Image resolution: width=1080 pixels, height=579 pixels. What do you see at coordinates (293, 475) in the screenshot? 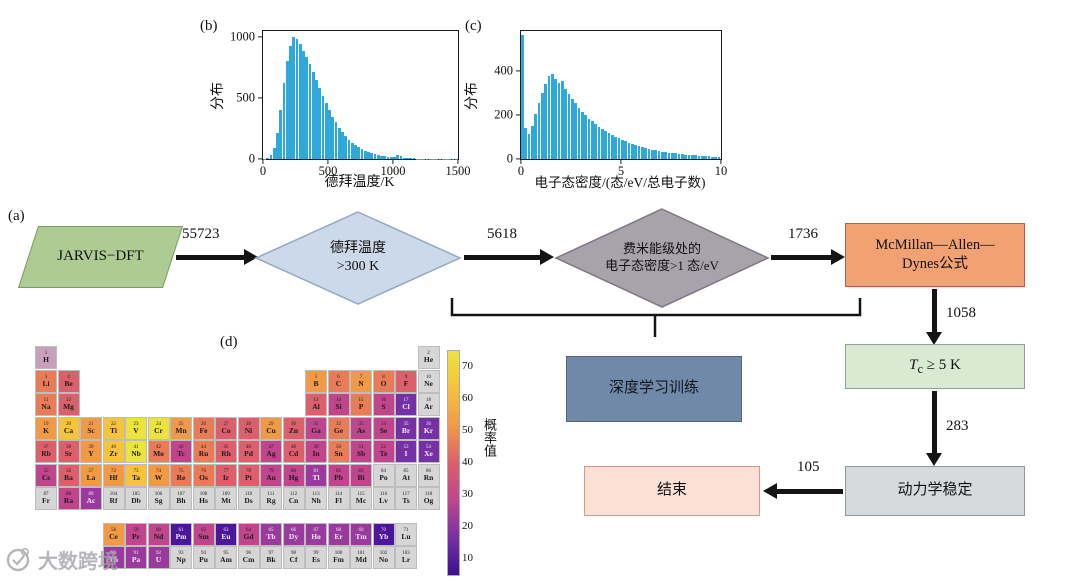
I see `element-cell: 80 Hg` at bounding box center [293, 475].